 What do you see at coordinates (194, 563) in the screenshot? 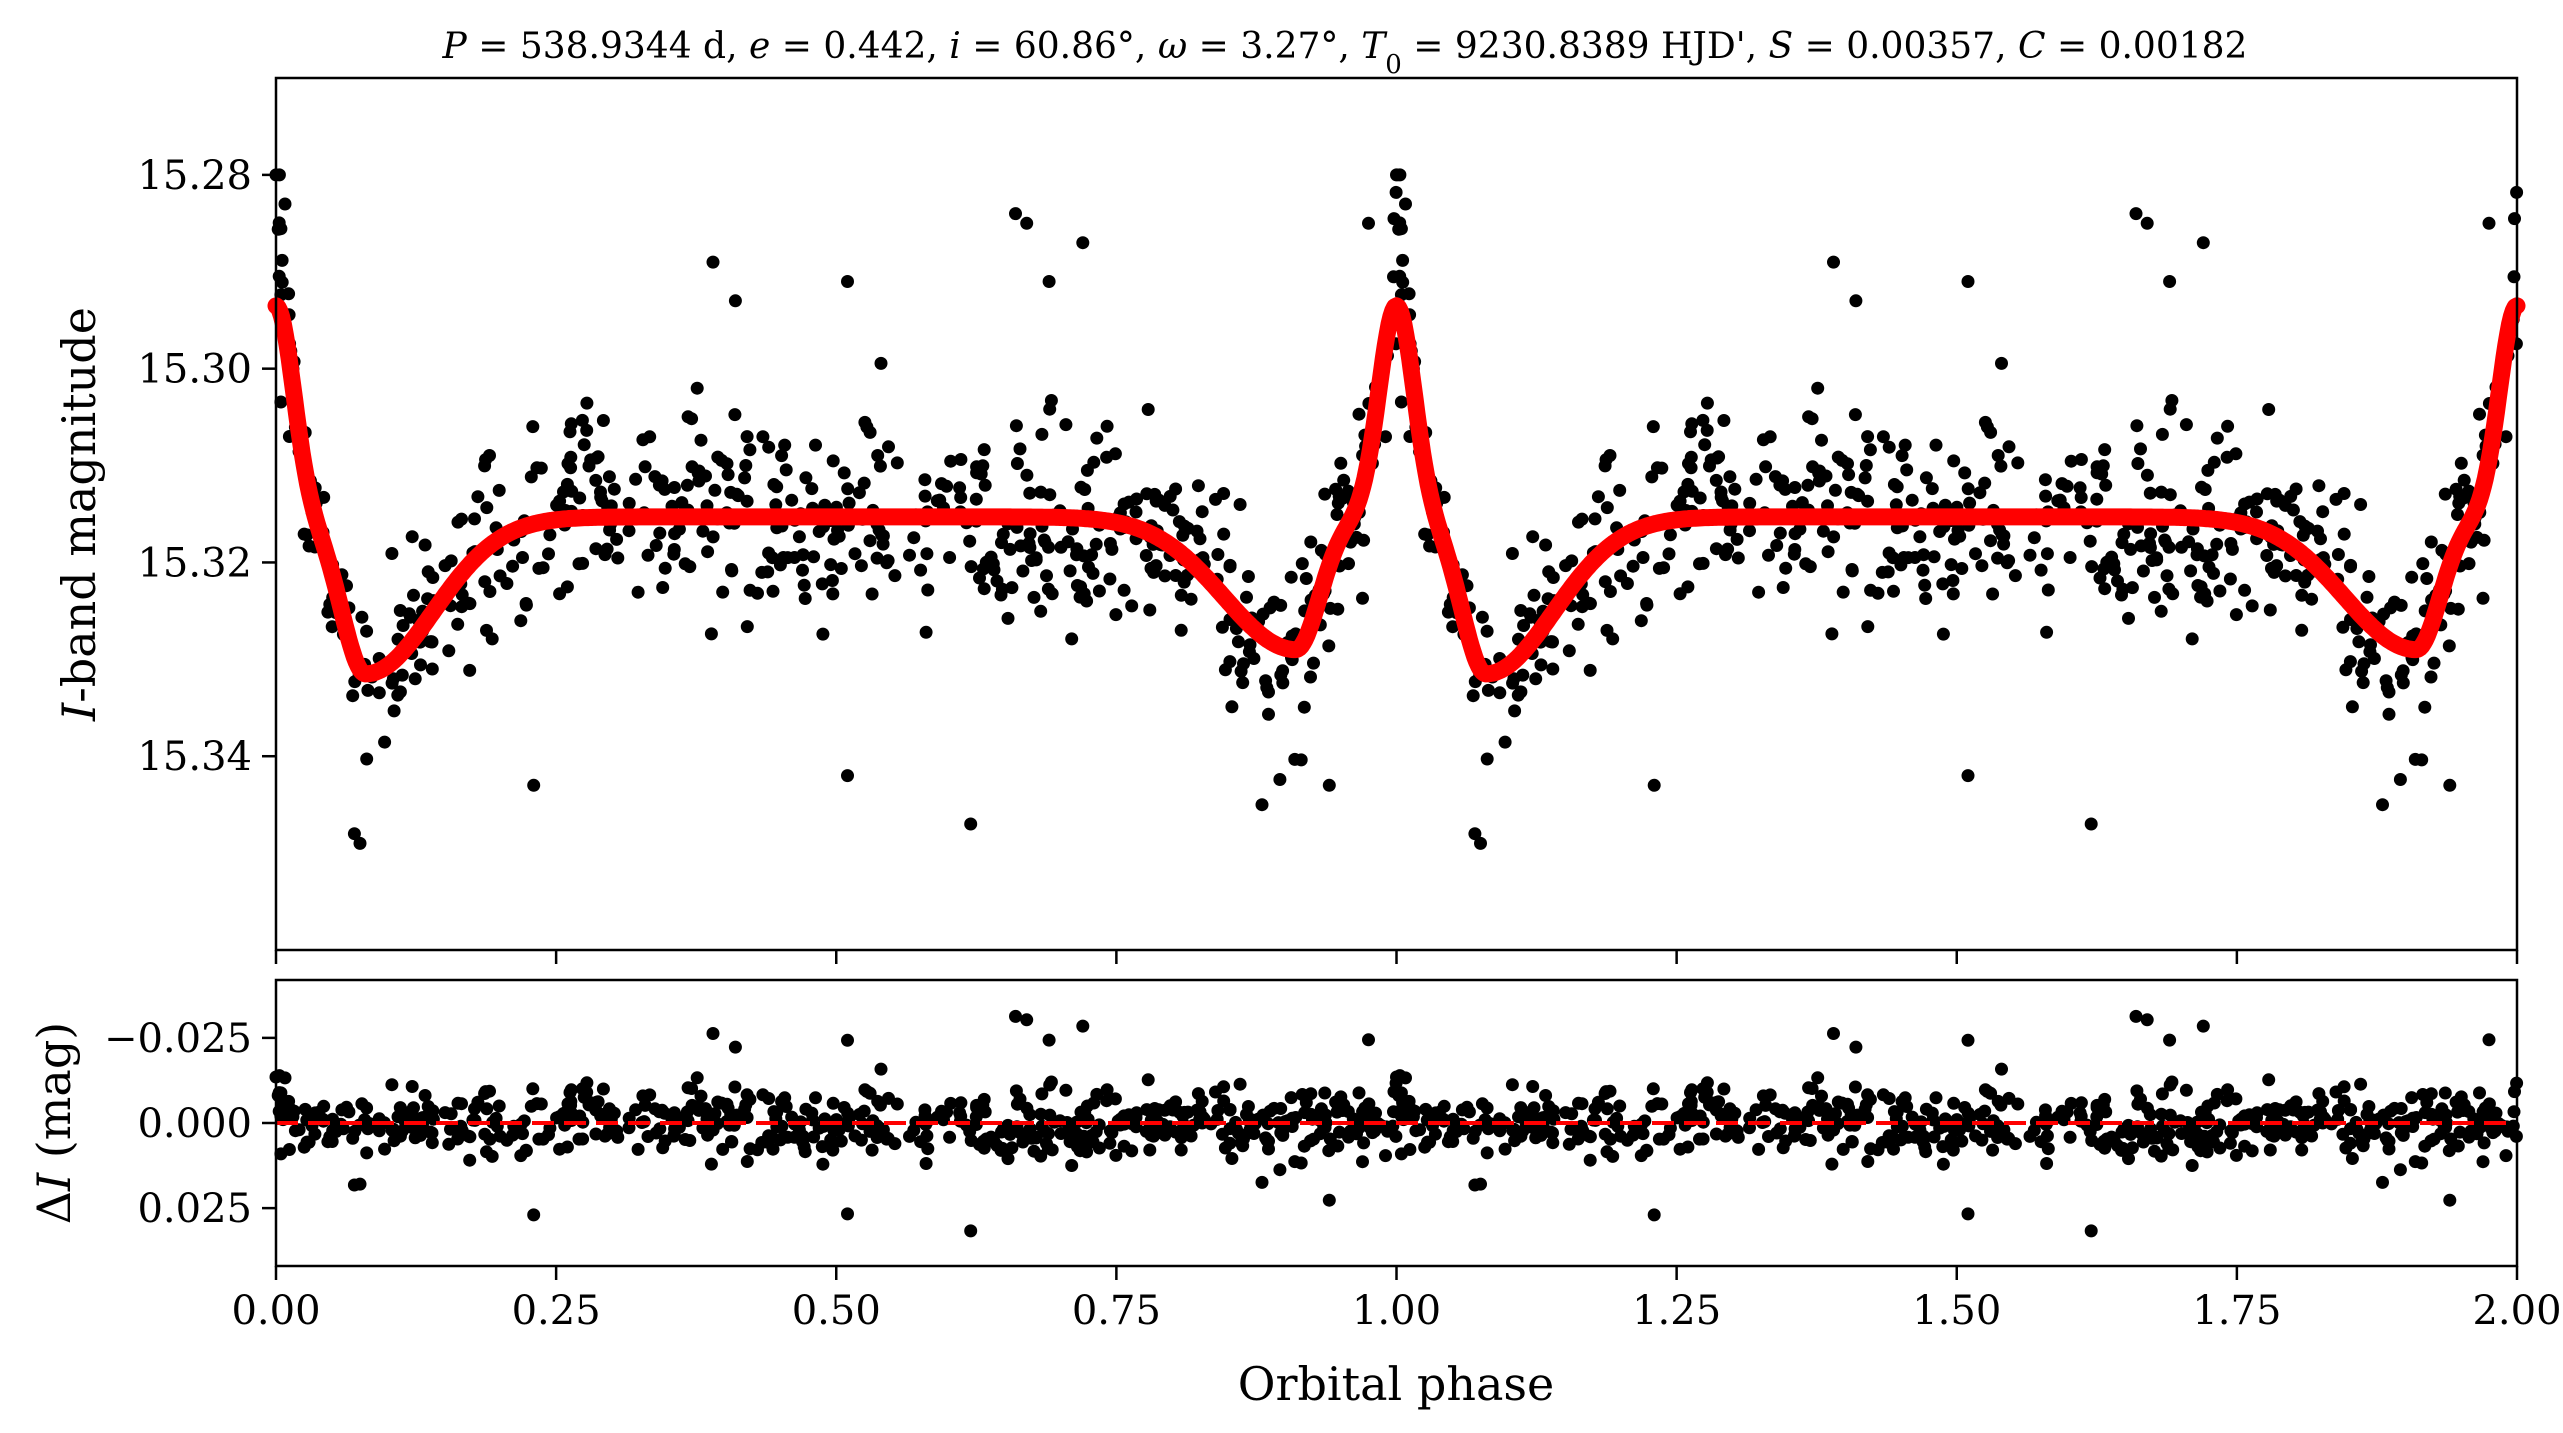
I see `y-tick-label: 15.32` at bounding box center [194, 563].